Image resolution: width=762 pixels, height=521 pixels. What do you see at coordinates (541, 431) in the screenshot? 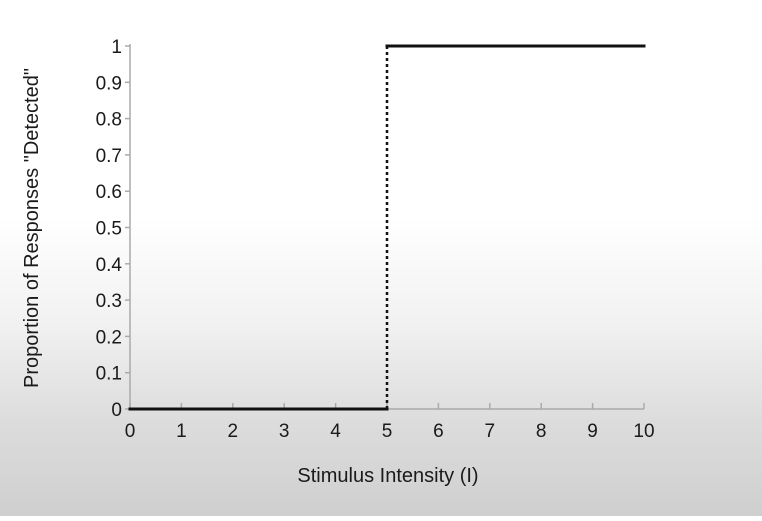
I see `x-tick-label: 8` at bounding box center [541, 431].